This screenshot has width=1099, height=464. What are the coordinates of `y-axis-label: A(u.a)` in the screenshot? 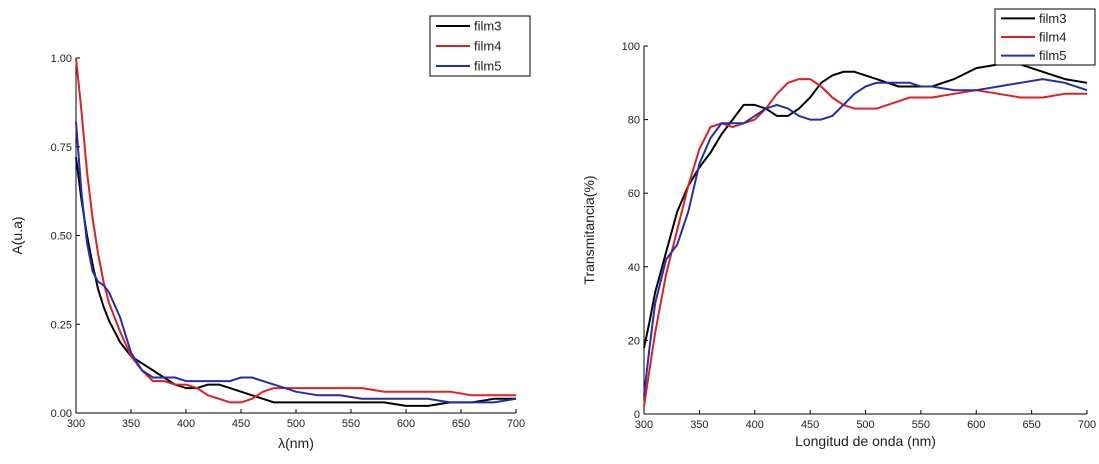 It's located at (17, 235).